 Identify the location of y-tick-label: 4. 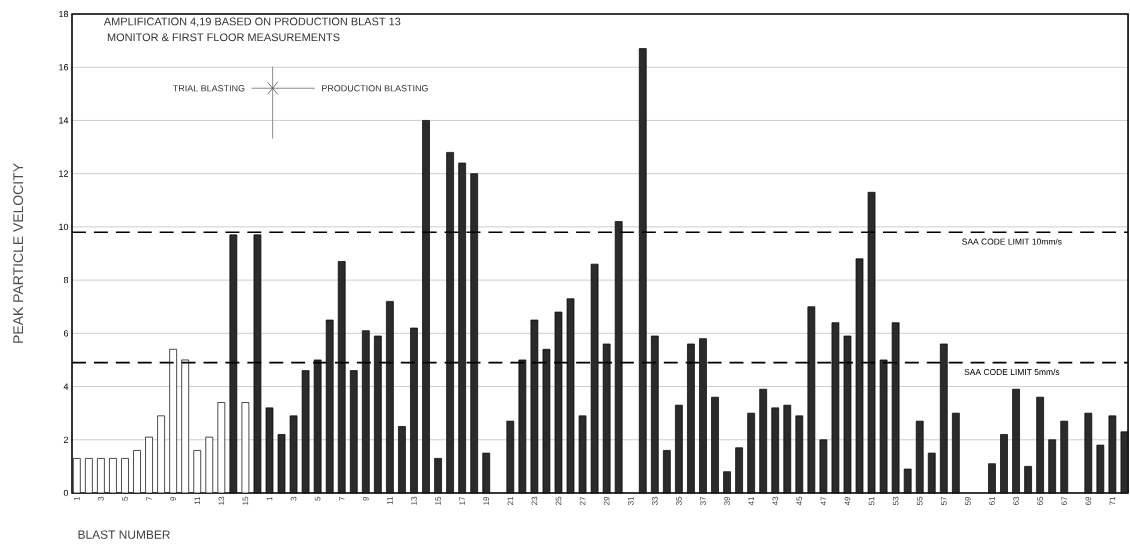
(66, 386).